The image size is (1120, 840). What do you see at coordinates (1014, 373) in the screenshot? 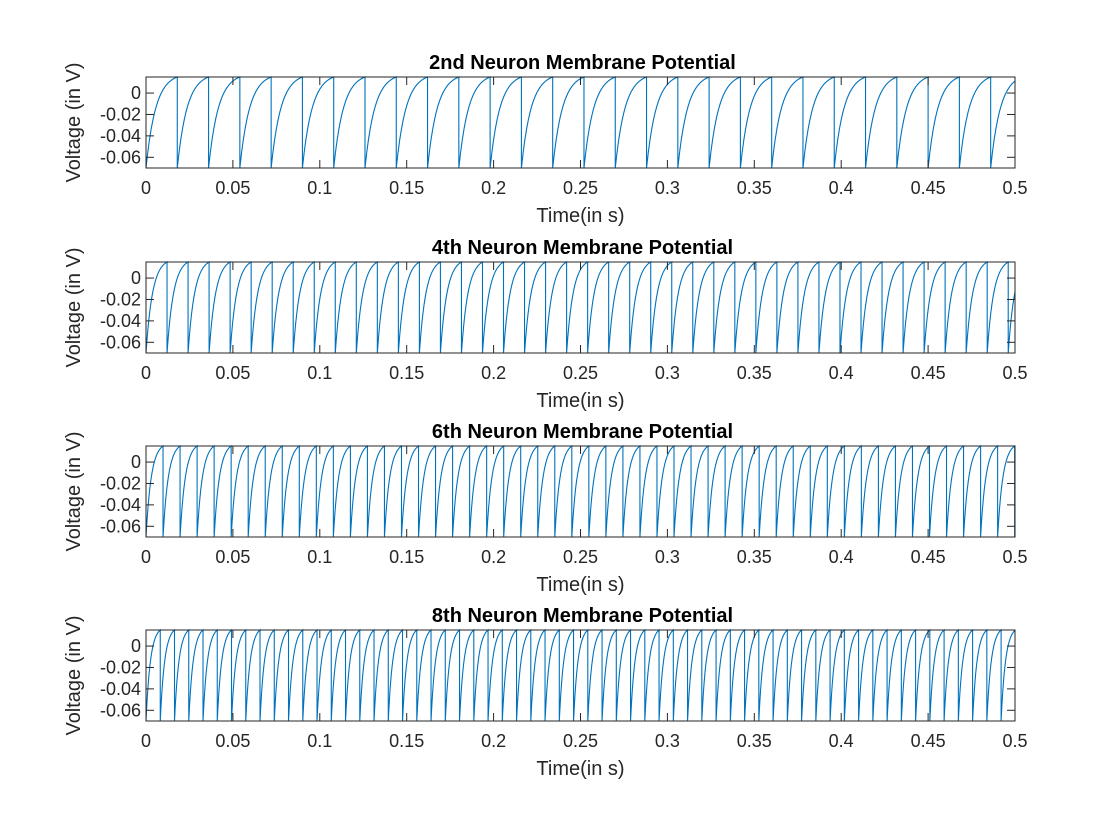
I see `panel-2-xtick-label: 0.5` at bounding box center [1014, 373].